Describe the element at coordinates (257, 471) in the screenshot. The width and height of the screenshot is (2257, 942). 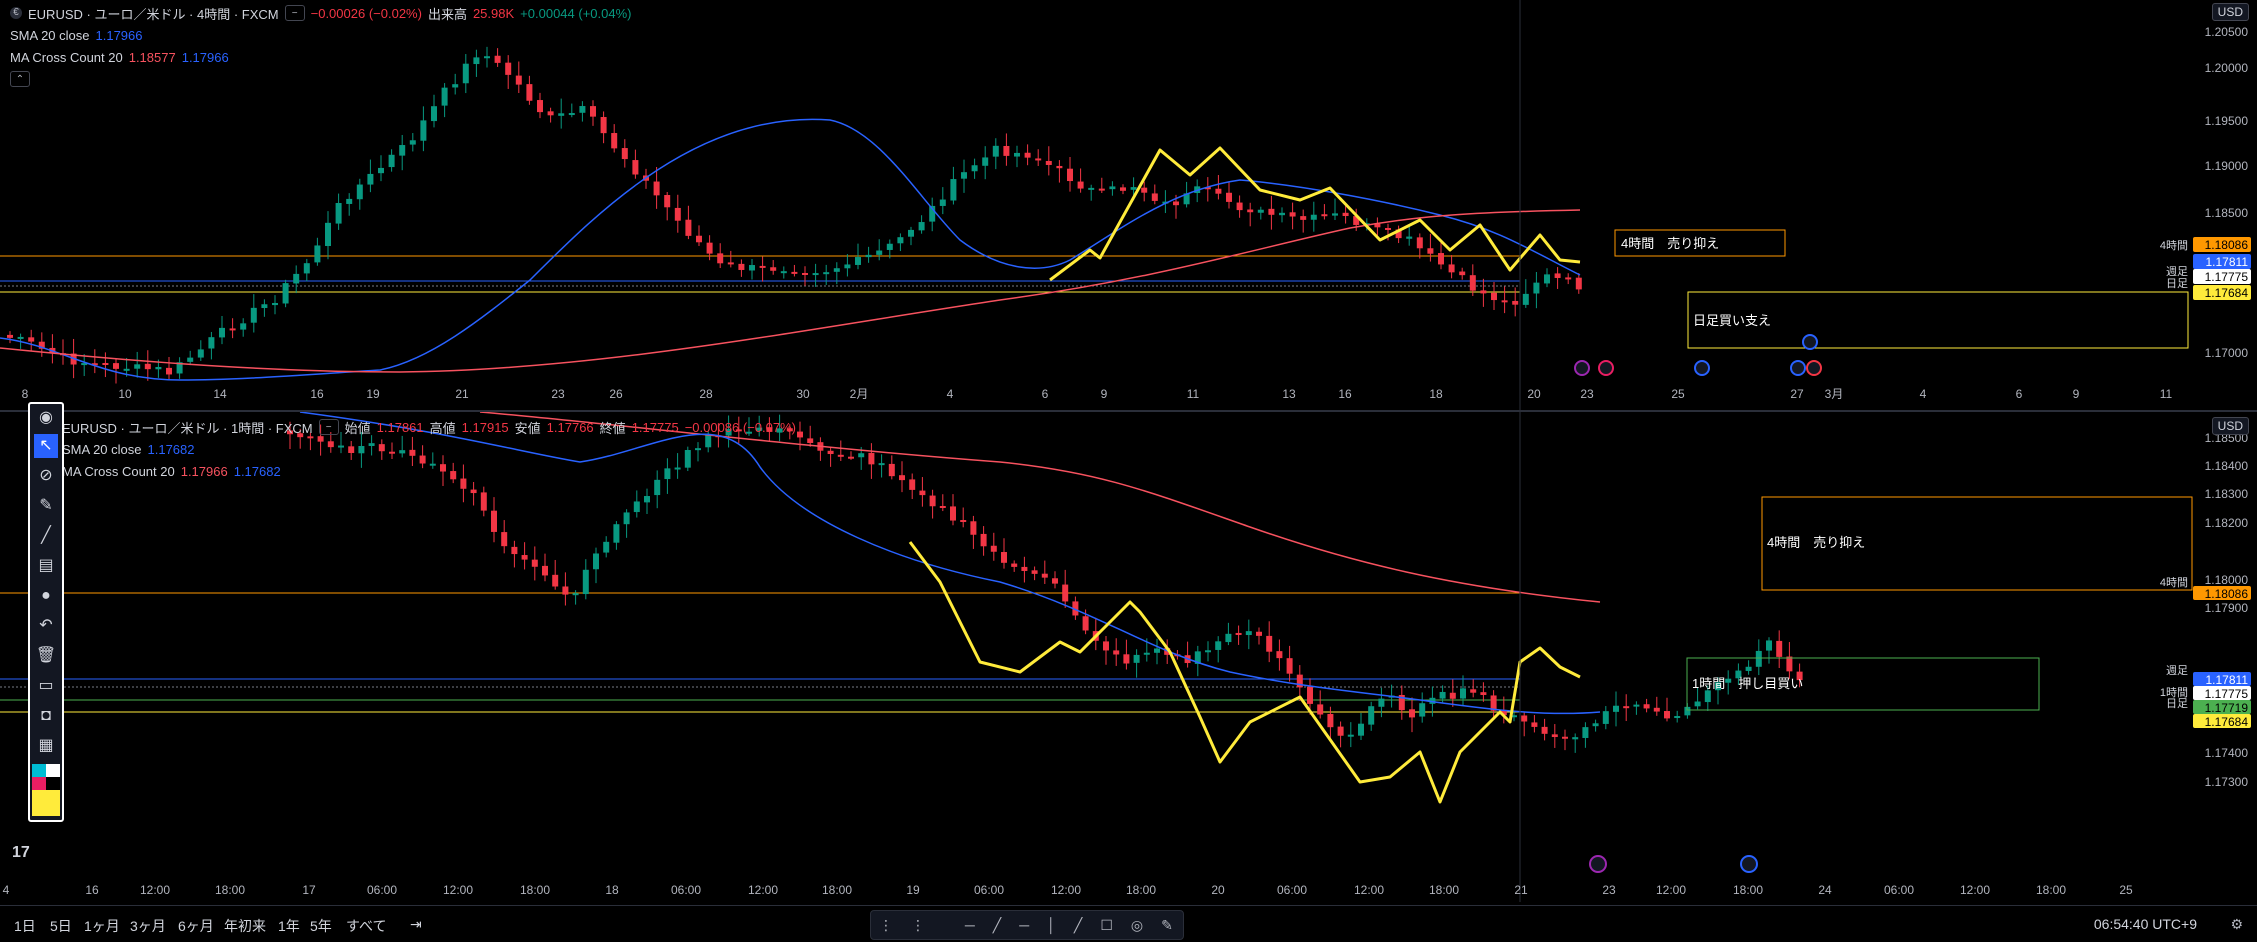
I see `ma-cross-value-2: 1.17682` at that location.